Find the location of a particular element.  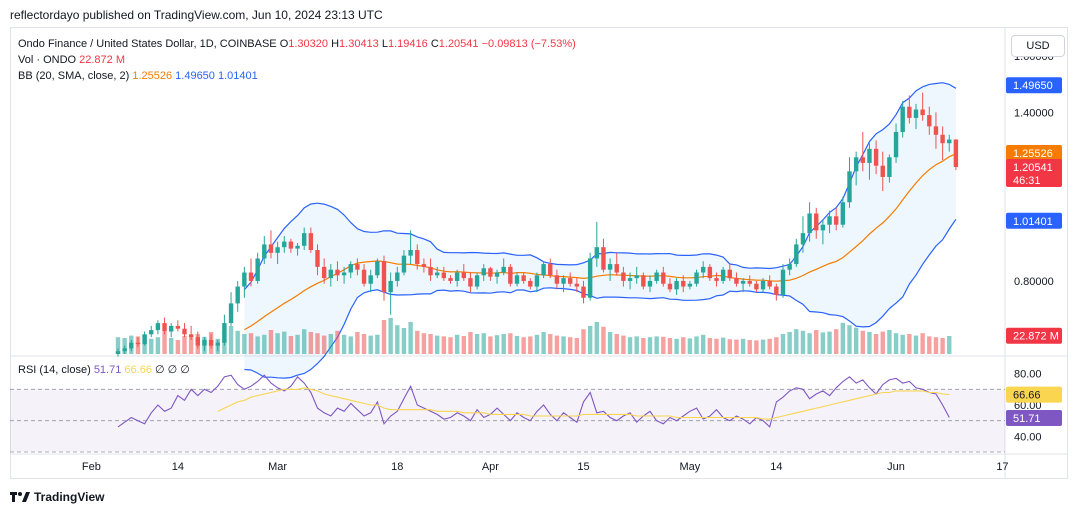

rsi-extra-values: ∅ ∅ ∅ is located at coordinates (172, 370).